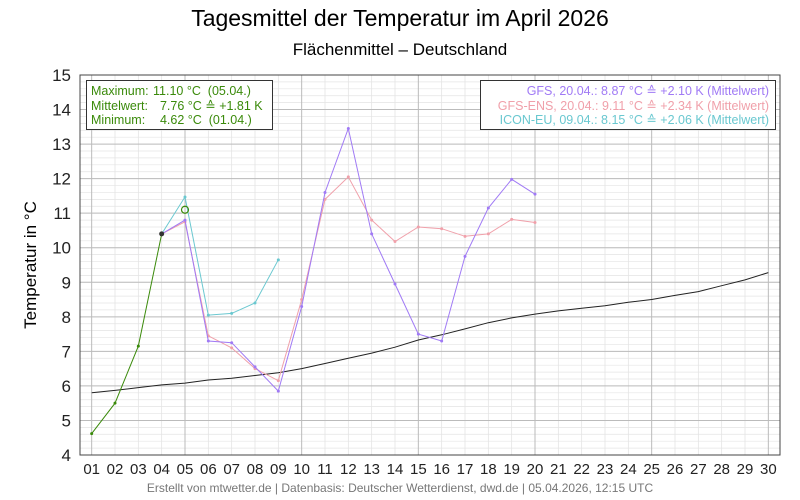  I want to click on x-tick-label: 25, so click(651, 469).